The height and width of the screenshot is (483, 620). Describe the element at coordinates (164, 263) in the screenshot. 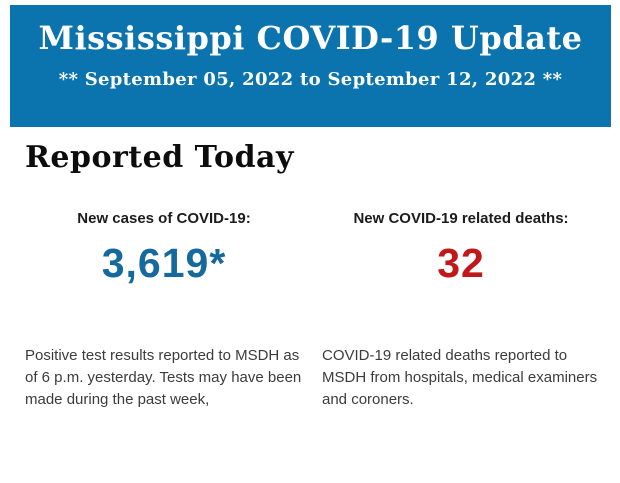

I see `cases-value: 3,619*` at that location.